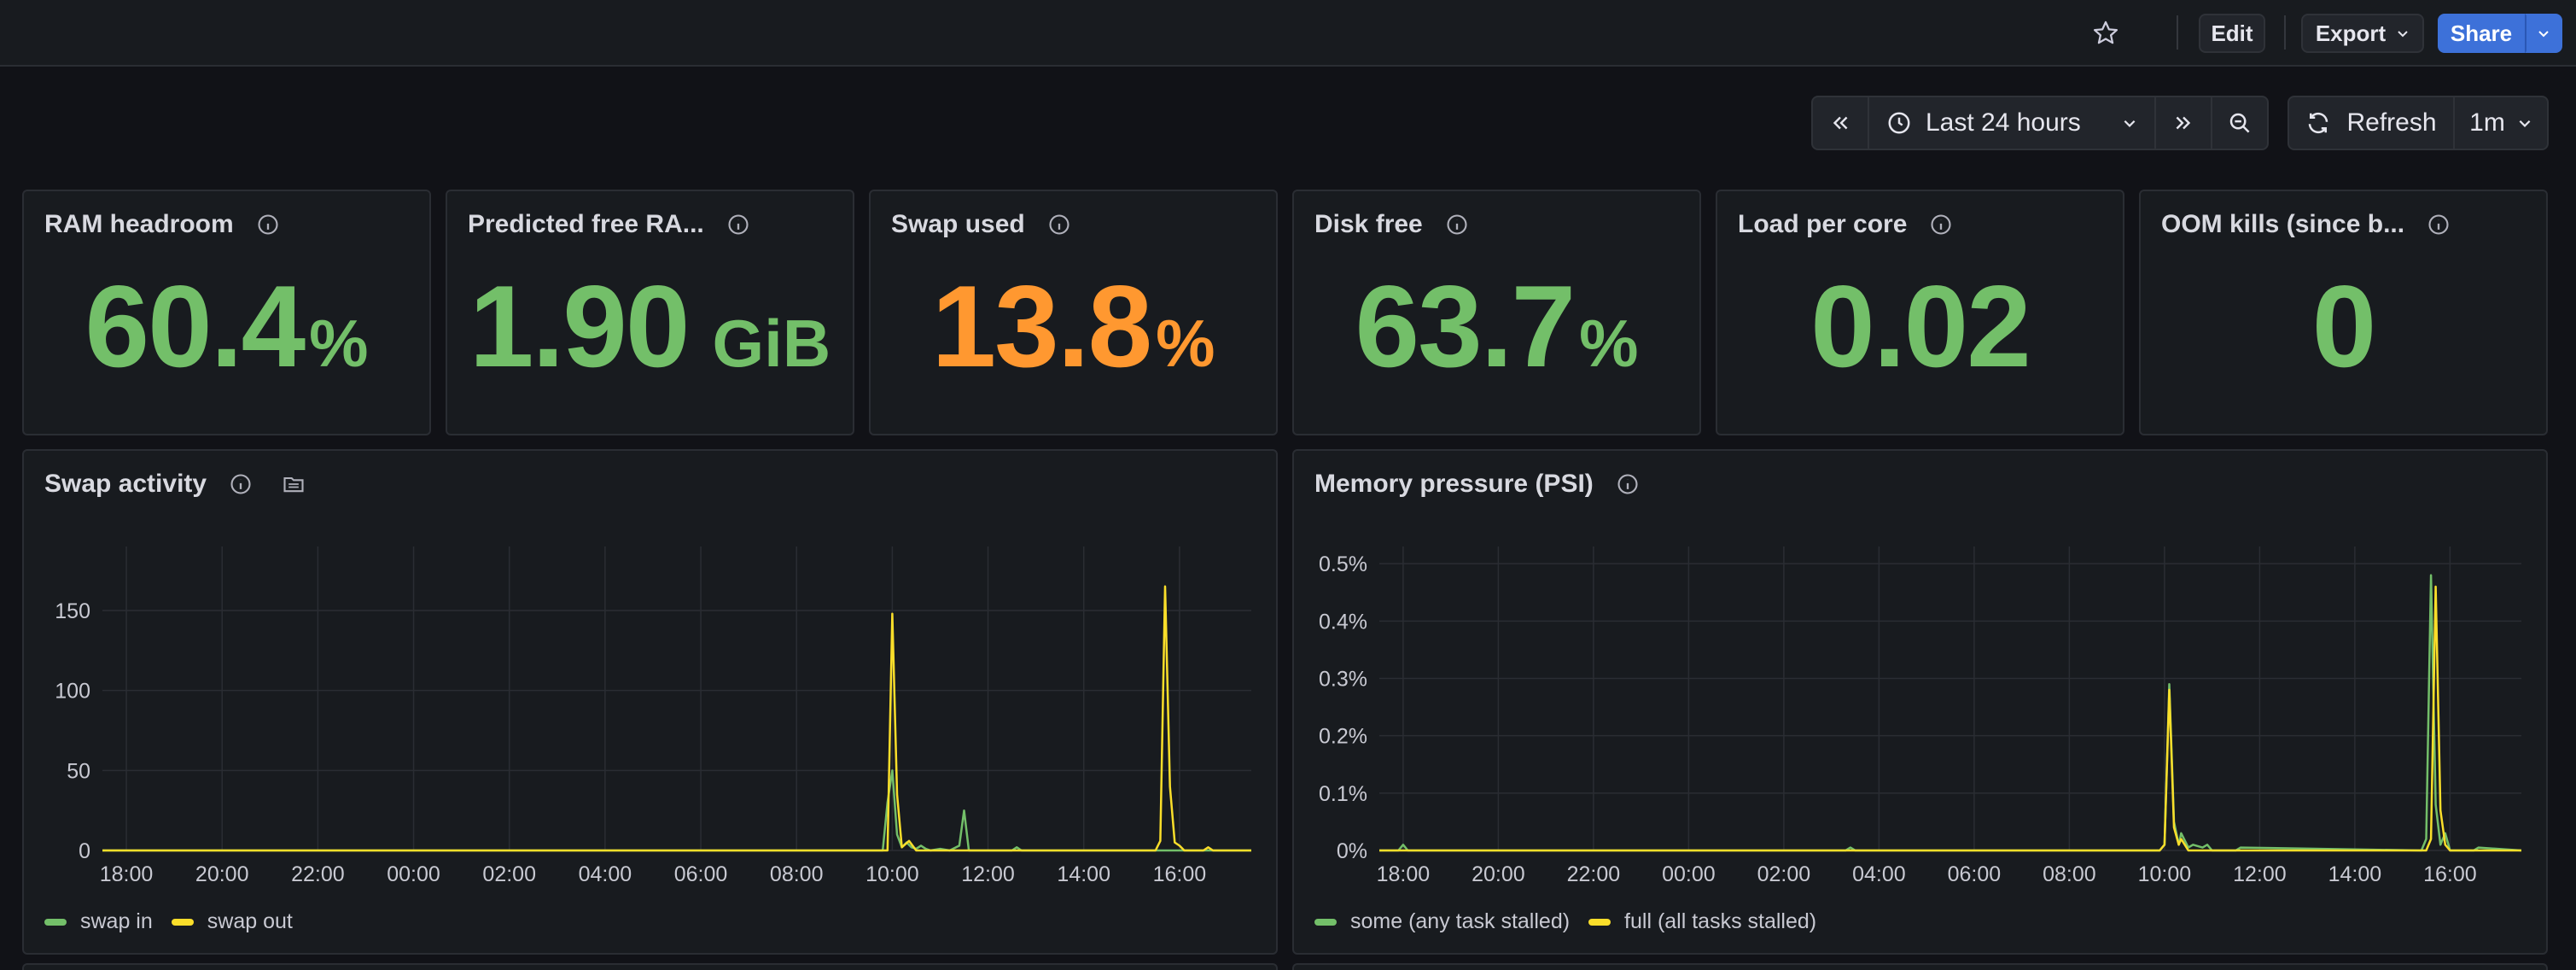 This screenshot has height=970, width=2576. I want to click on stat-value: 60.4%, so click(226, 326).